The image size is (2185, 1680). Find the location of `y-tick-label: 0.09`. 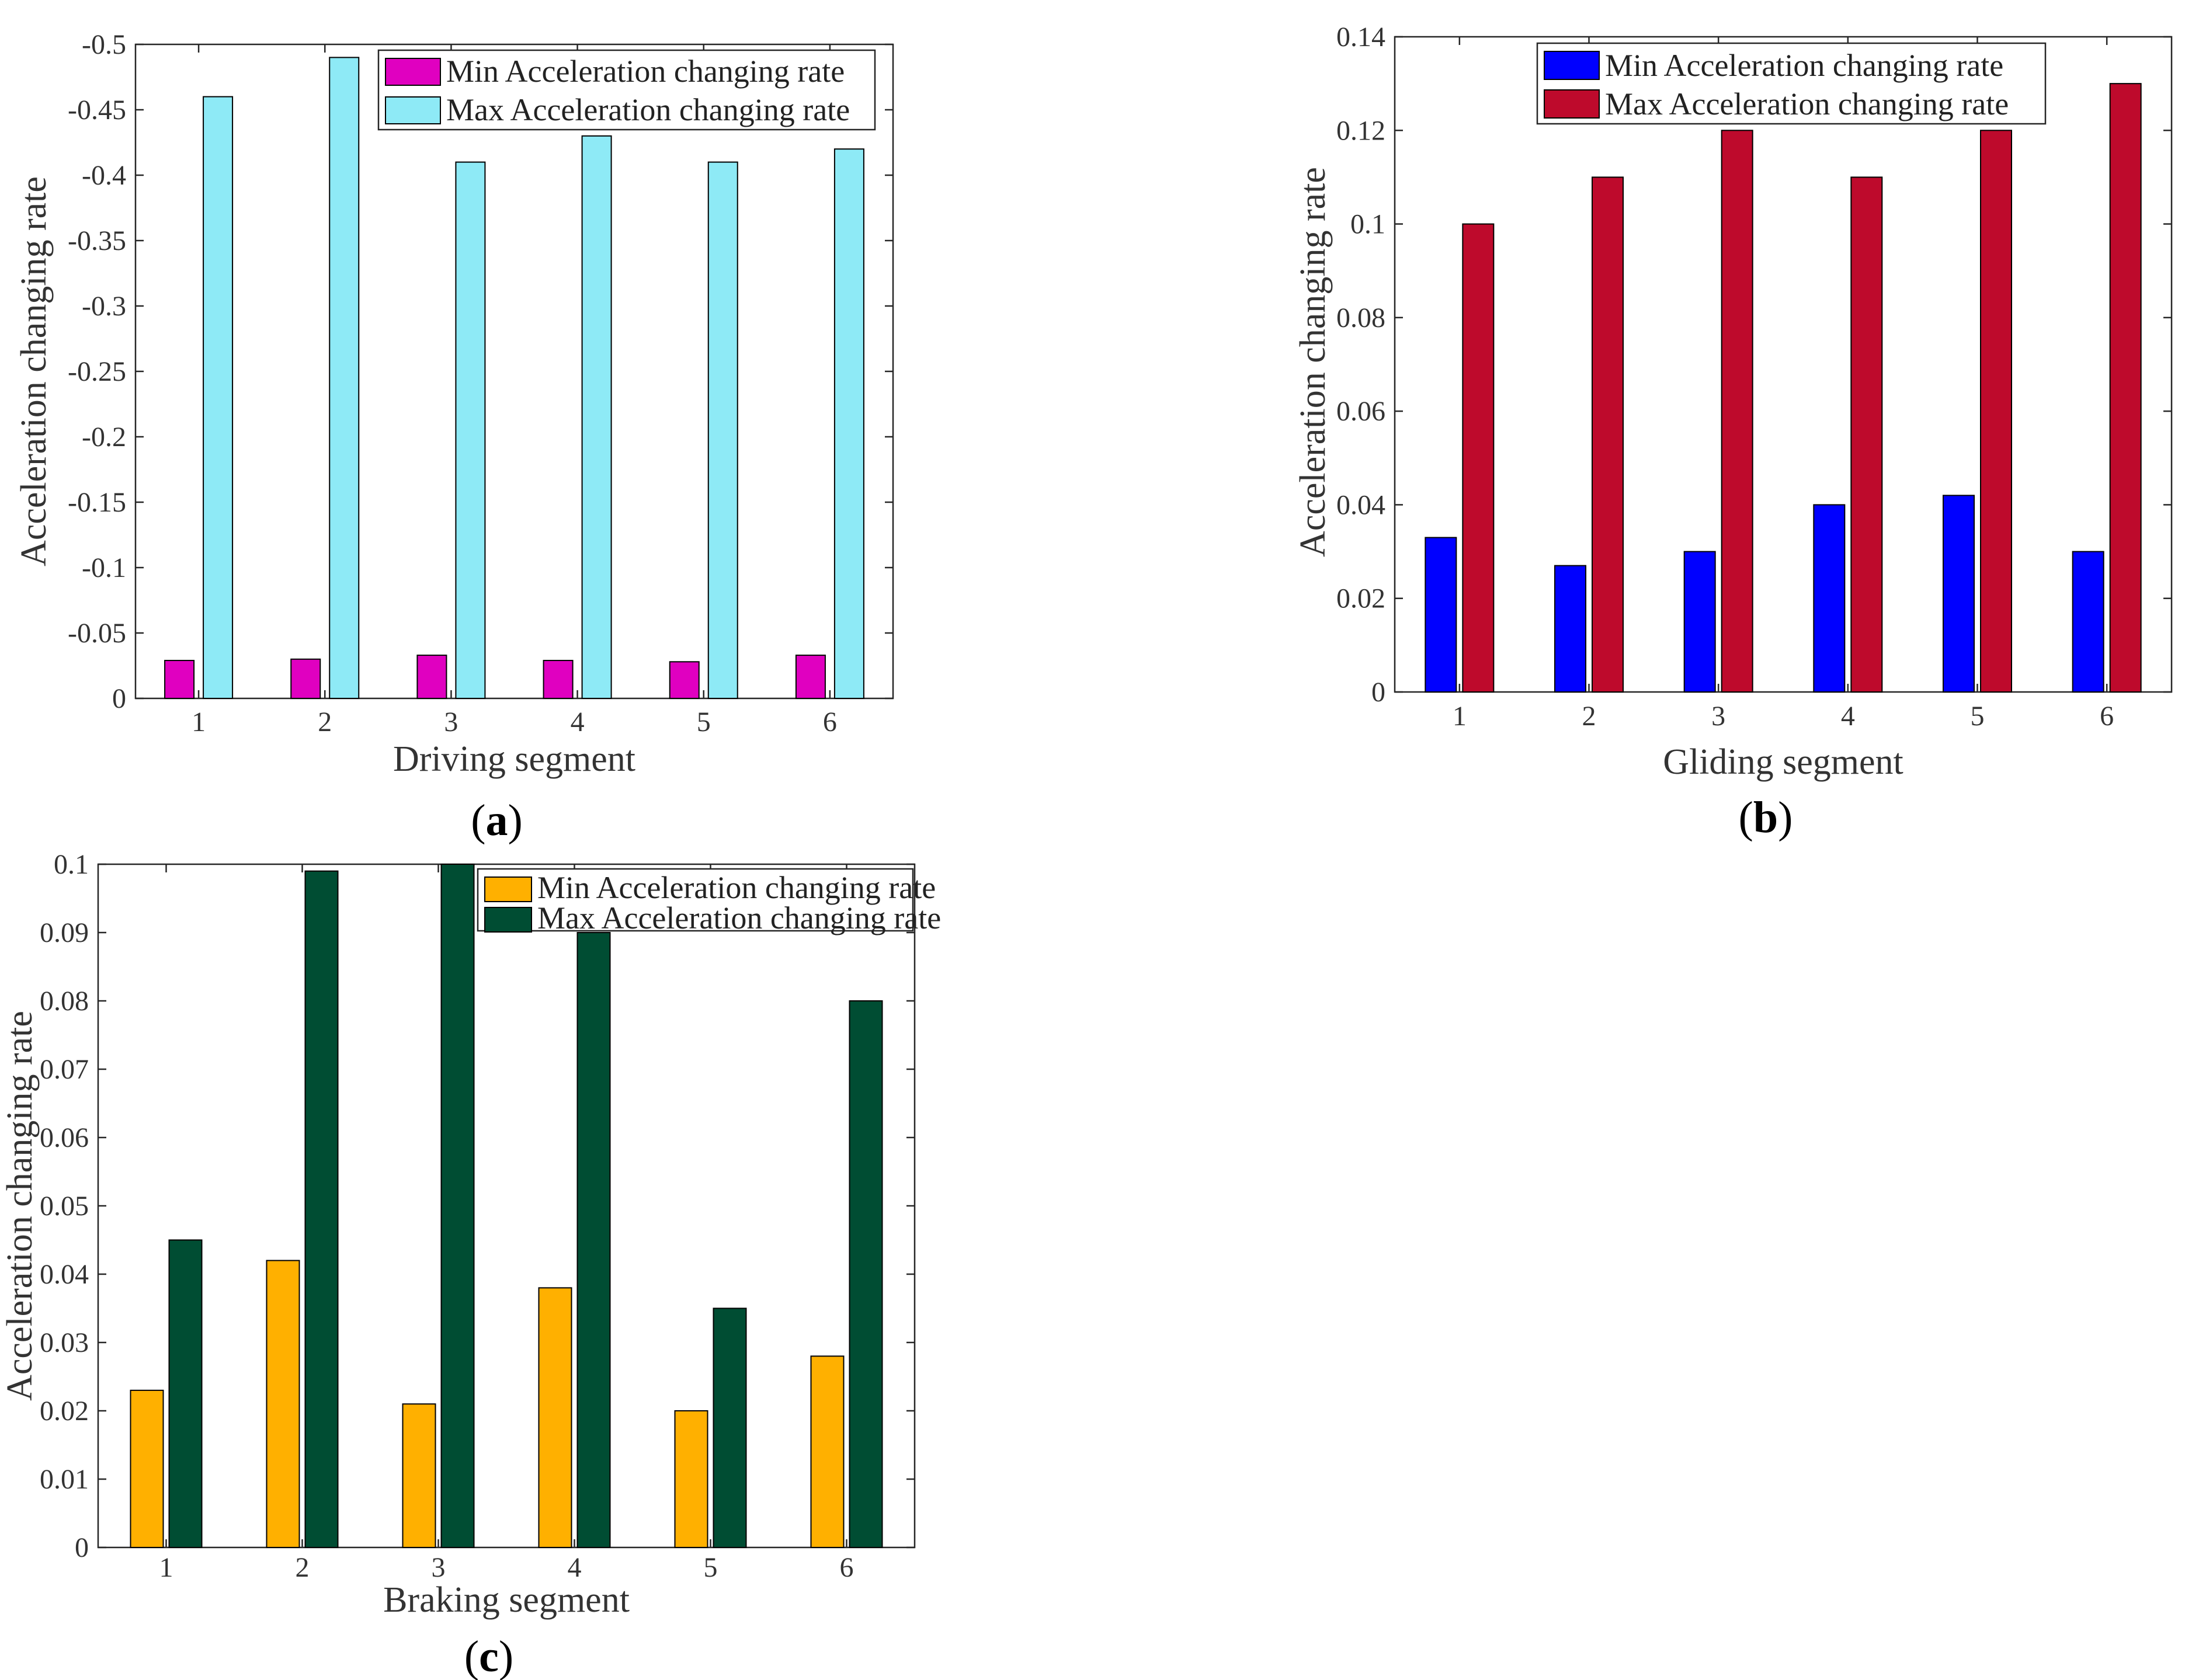

y-tick-label: 0.09 is located at coordinates (64, 932).